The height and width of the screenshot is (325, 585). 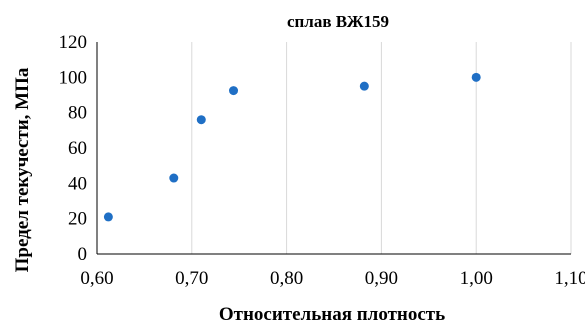 I want to click on x-tick-label: 1,00, so click(x=476, y=278).